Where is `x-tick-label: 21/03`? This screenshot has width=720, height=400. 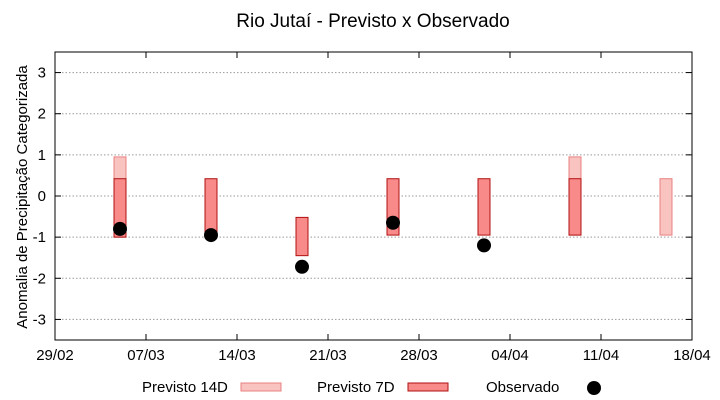 x-tick-label: 21/03 is located at coordinates (328, 355).